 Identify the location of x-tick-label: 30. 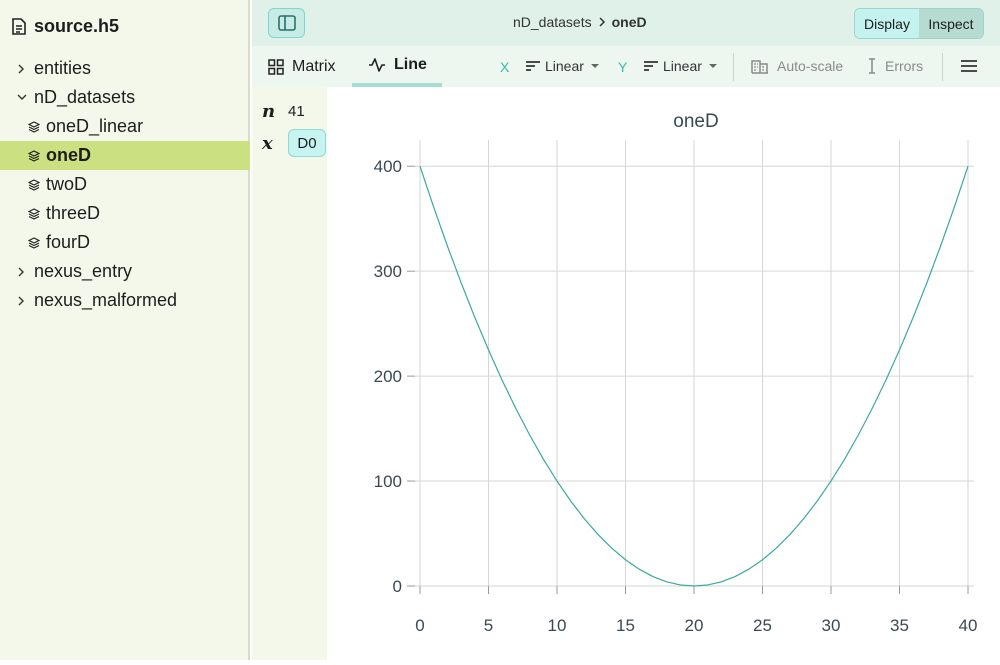
(831, 625).